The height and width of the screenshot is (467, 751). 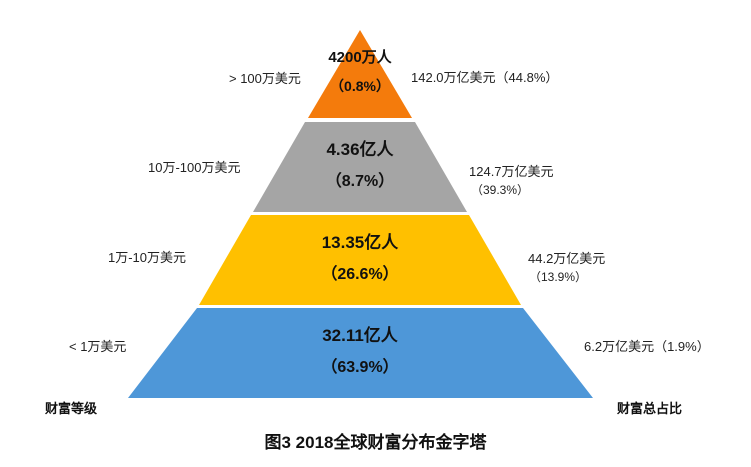 I want to click on tier-1-people-share: （0.8%）, so click(x=360, y=86).